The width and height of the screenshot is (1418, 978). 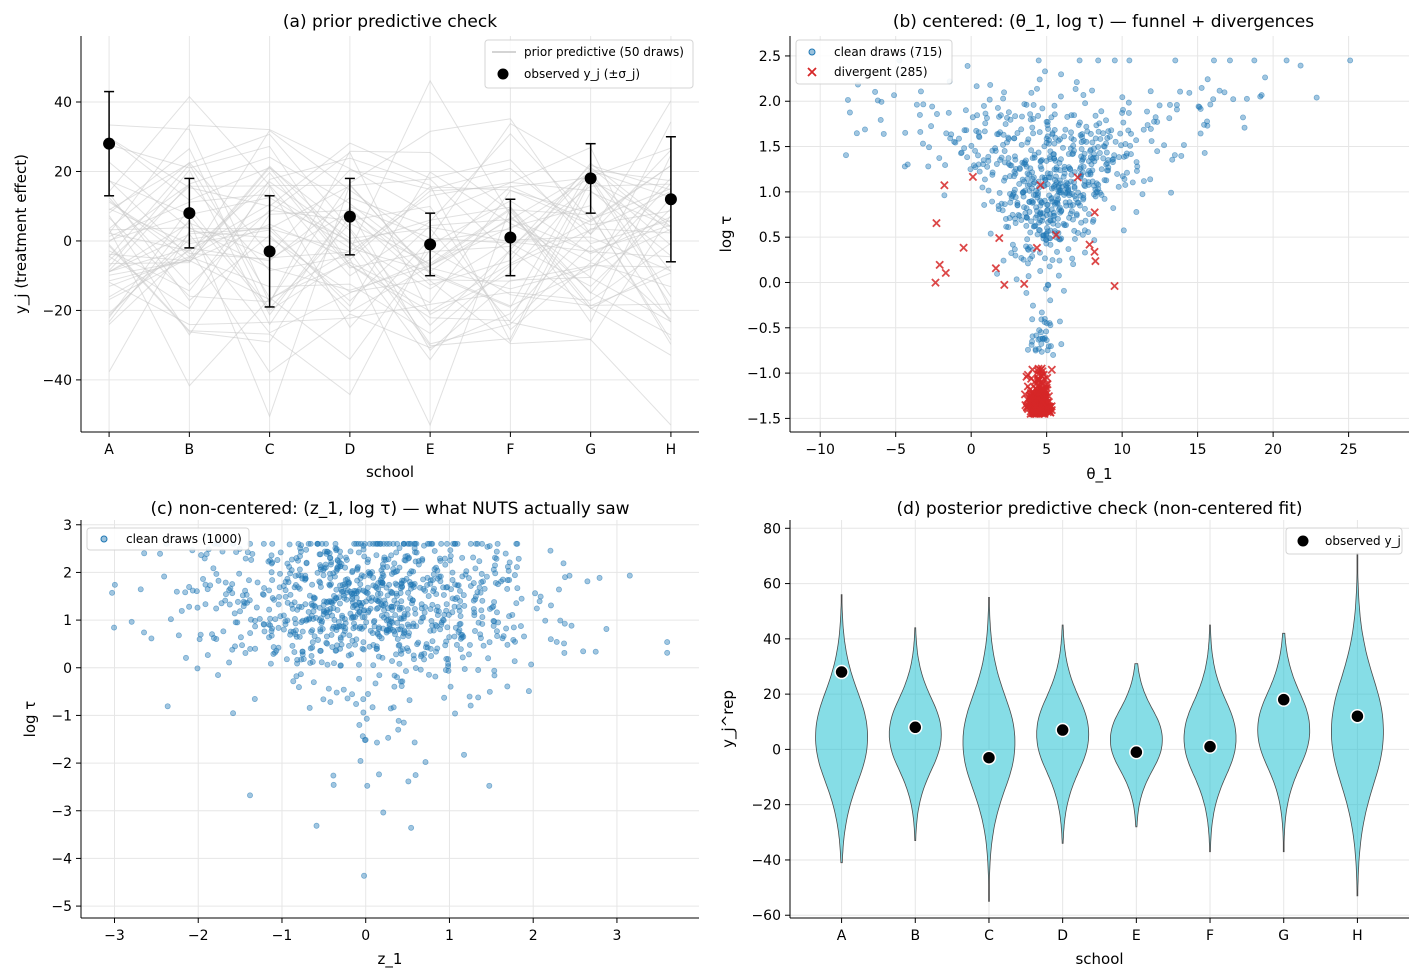 I want to click on x-tick-label: E, so click(x=1136, y=936).